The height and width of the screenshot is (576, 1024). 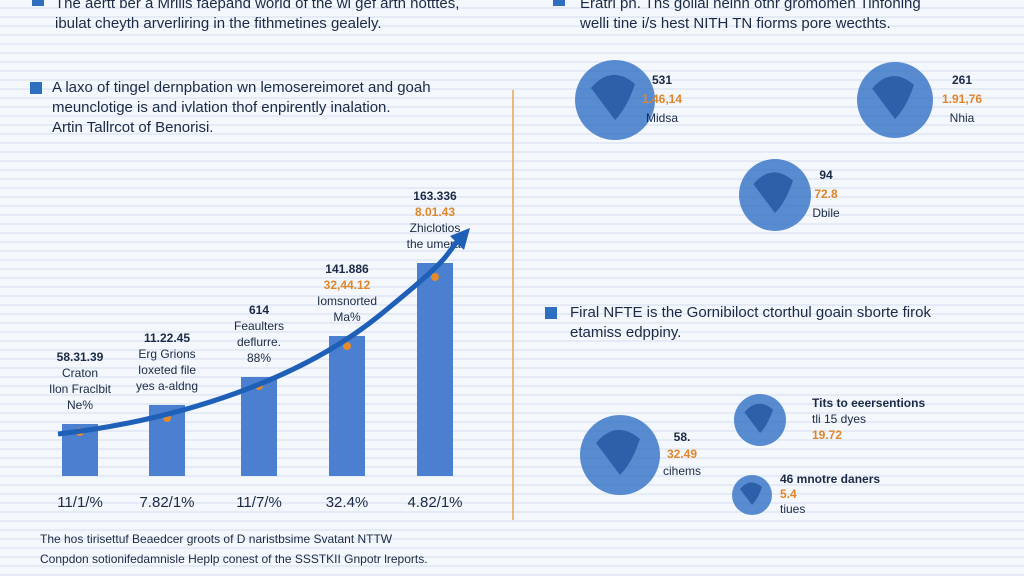 What do you see at coordinates (80, 405) in the screenshot?
I see `bar-label: Ne%` at bounding box center [80, 405].